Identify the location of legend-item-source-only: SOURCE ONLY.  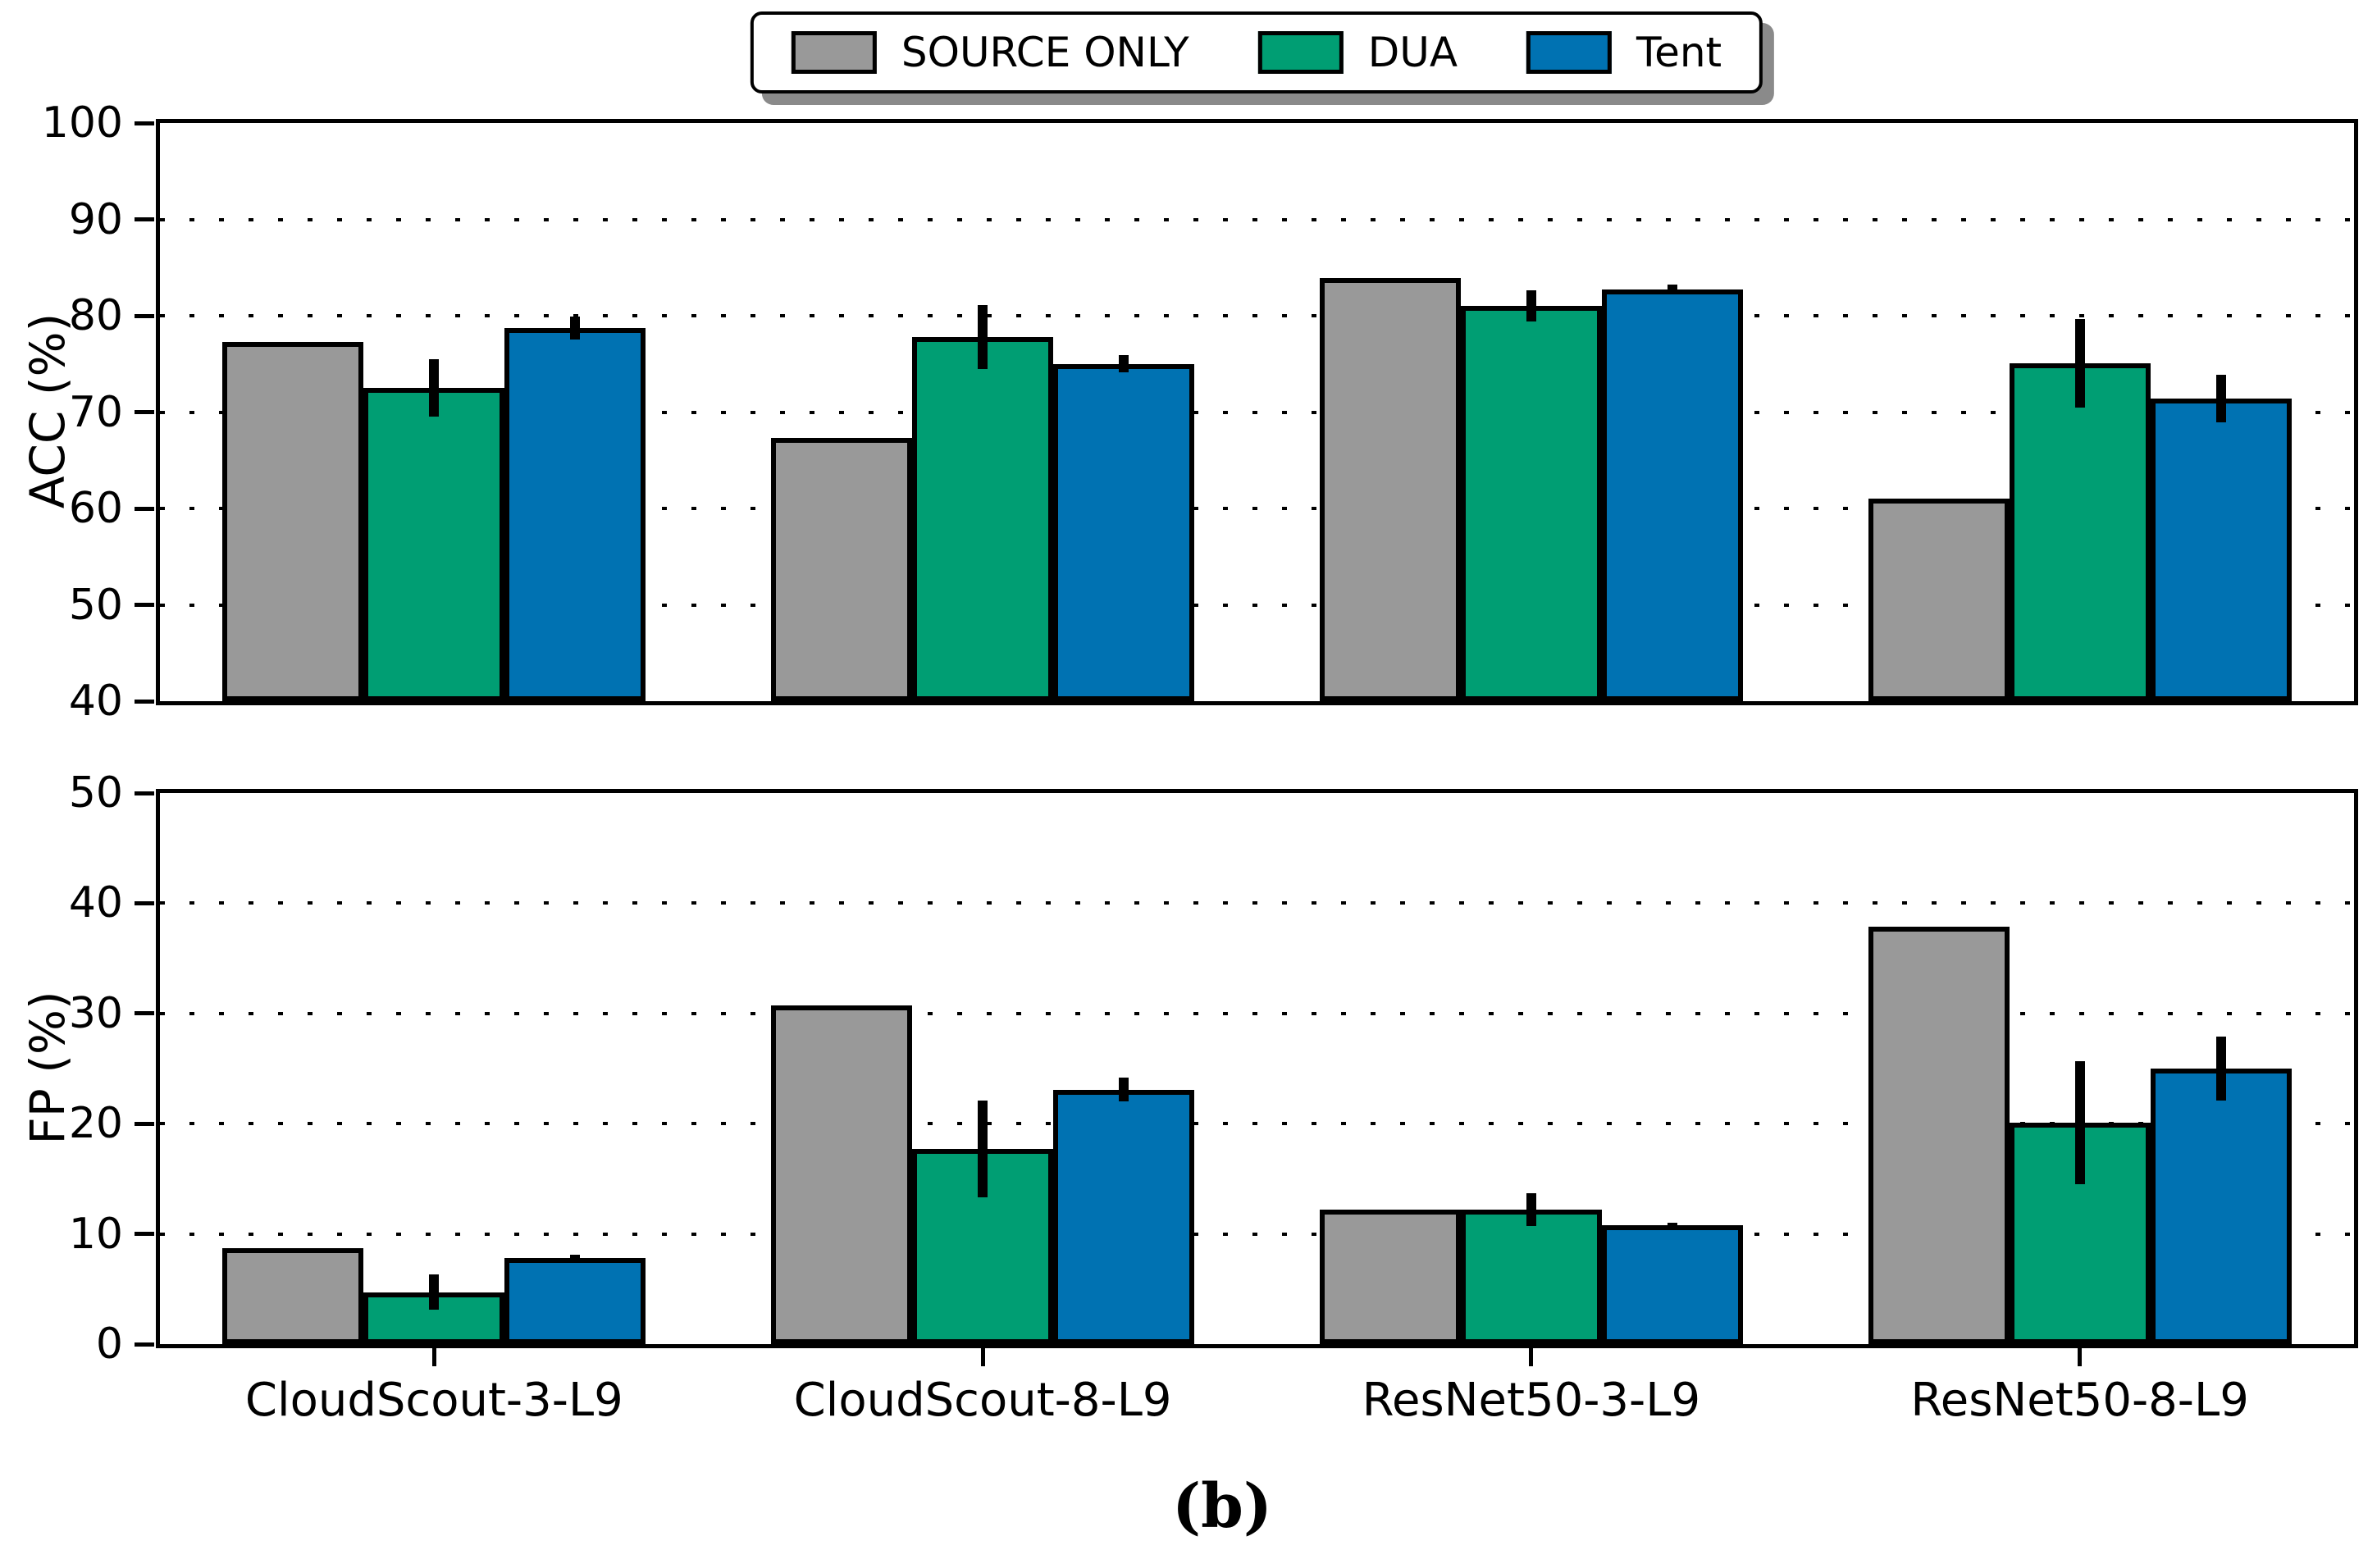
(990, 53).